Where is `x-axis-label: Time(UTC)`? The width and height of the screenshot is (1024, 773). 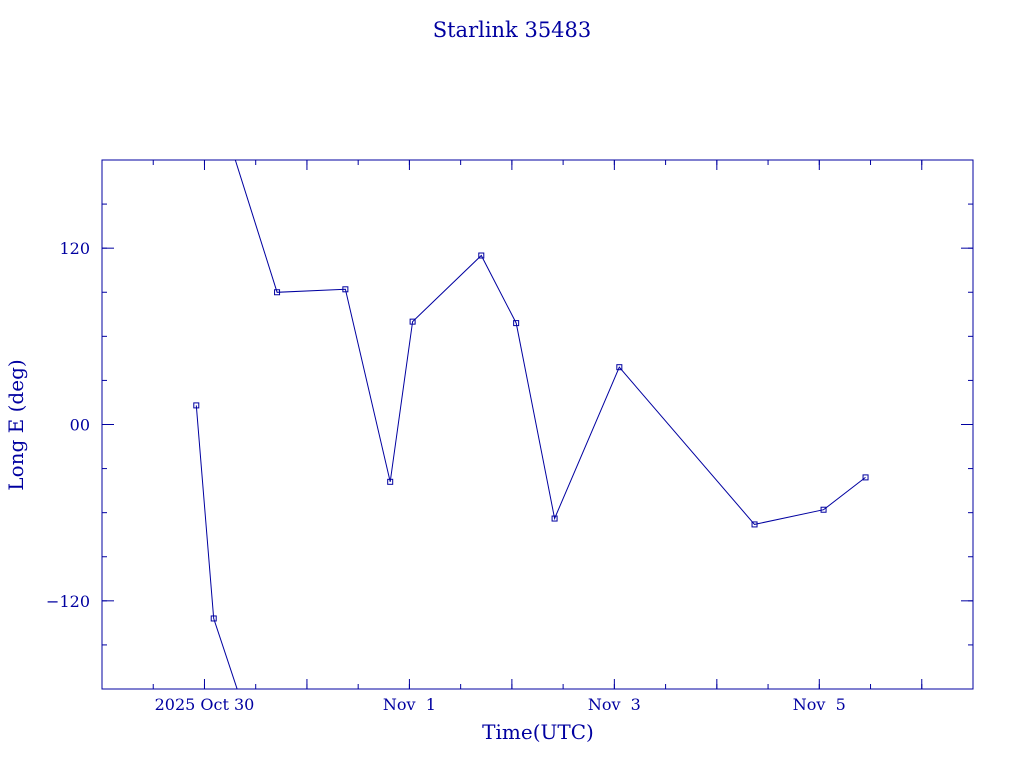 x-axis-label: Time(UTC) is located at coordinates (538, 732).